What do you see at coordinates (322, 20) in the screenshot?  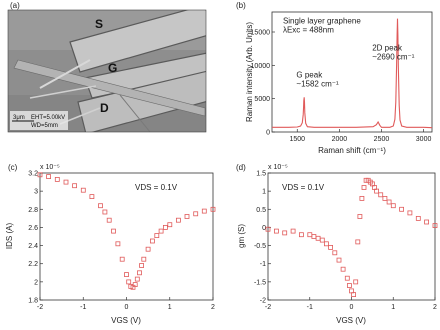 I see `raman-annotation: Single layer graphene` at bounding box center [322, 20].